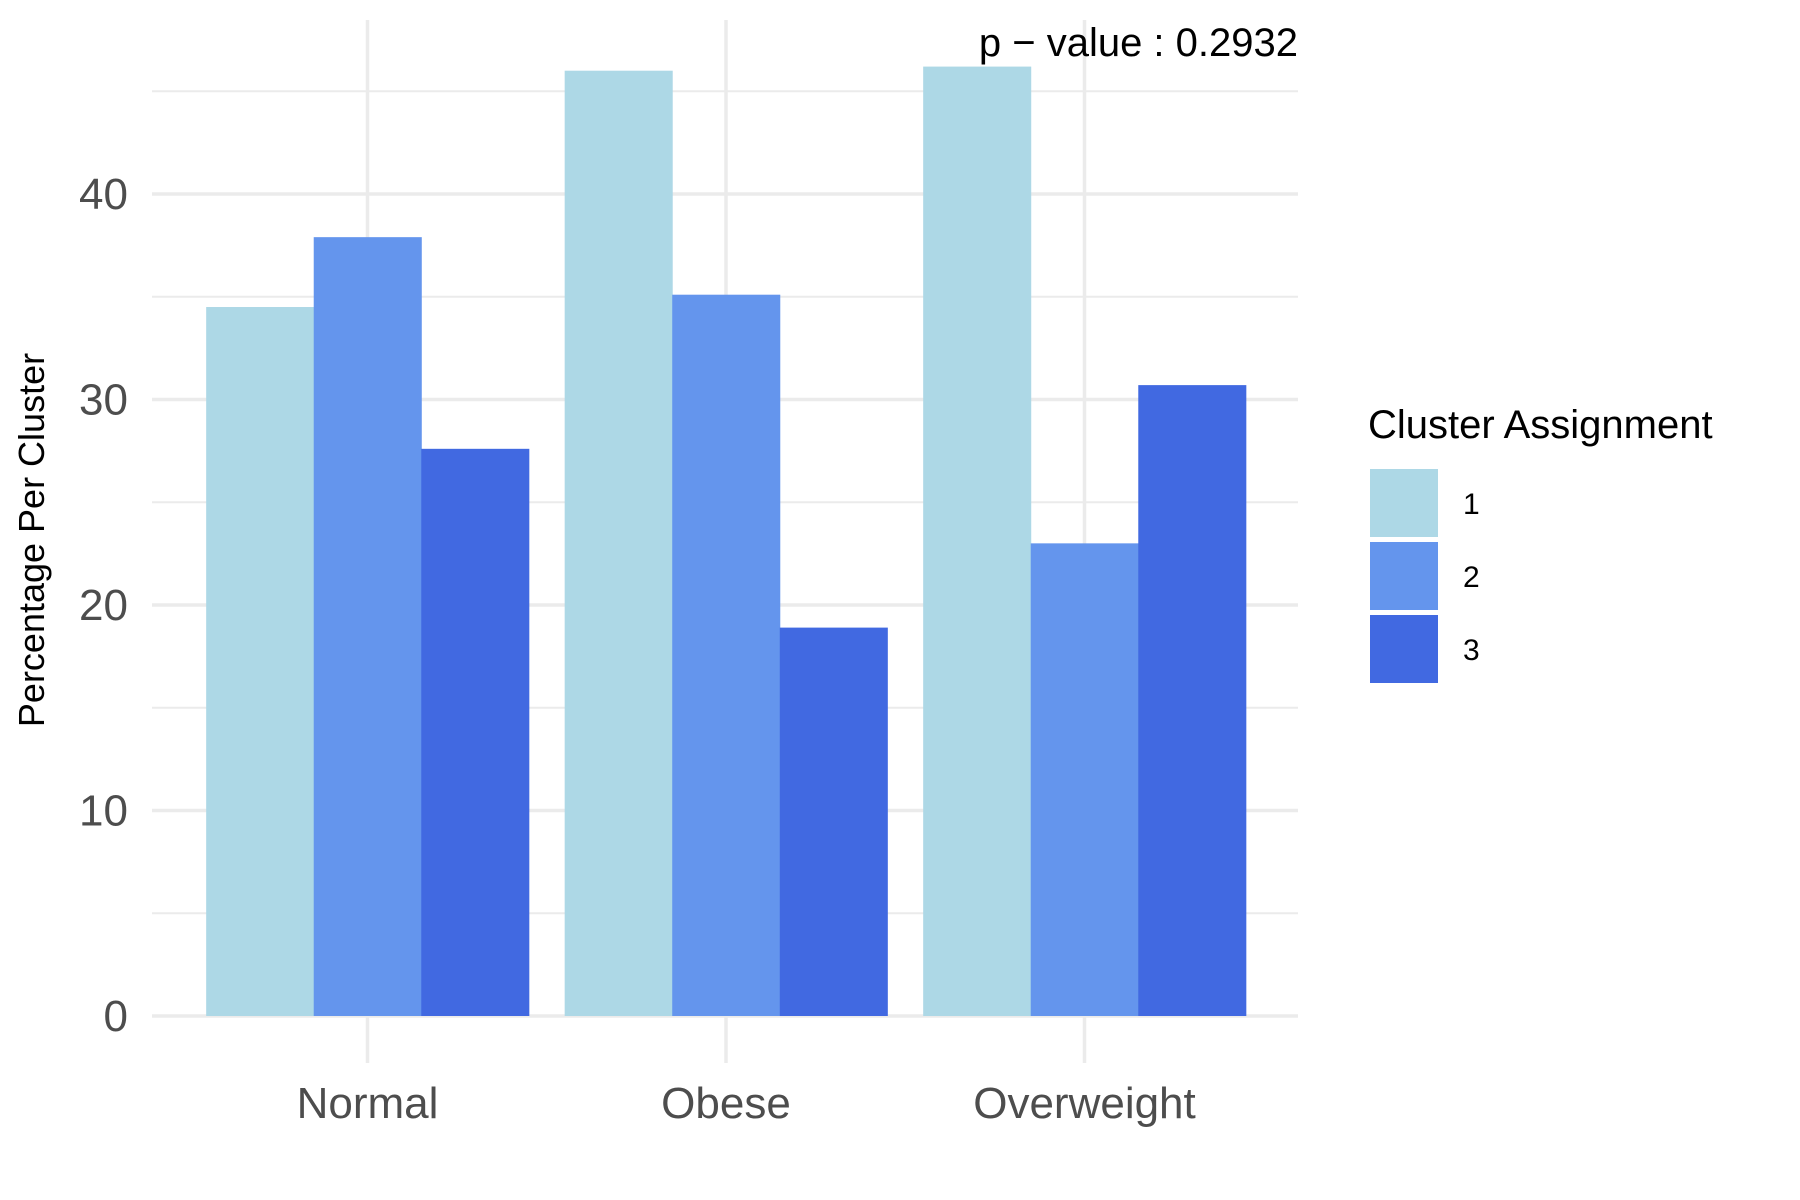 The image size is (1800, 1200). Describe the element at coordinates (1540, 543) in the screenshot. I see `legend: Cluster Assignment 1 2 3` at that location.